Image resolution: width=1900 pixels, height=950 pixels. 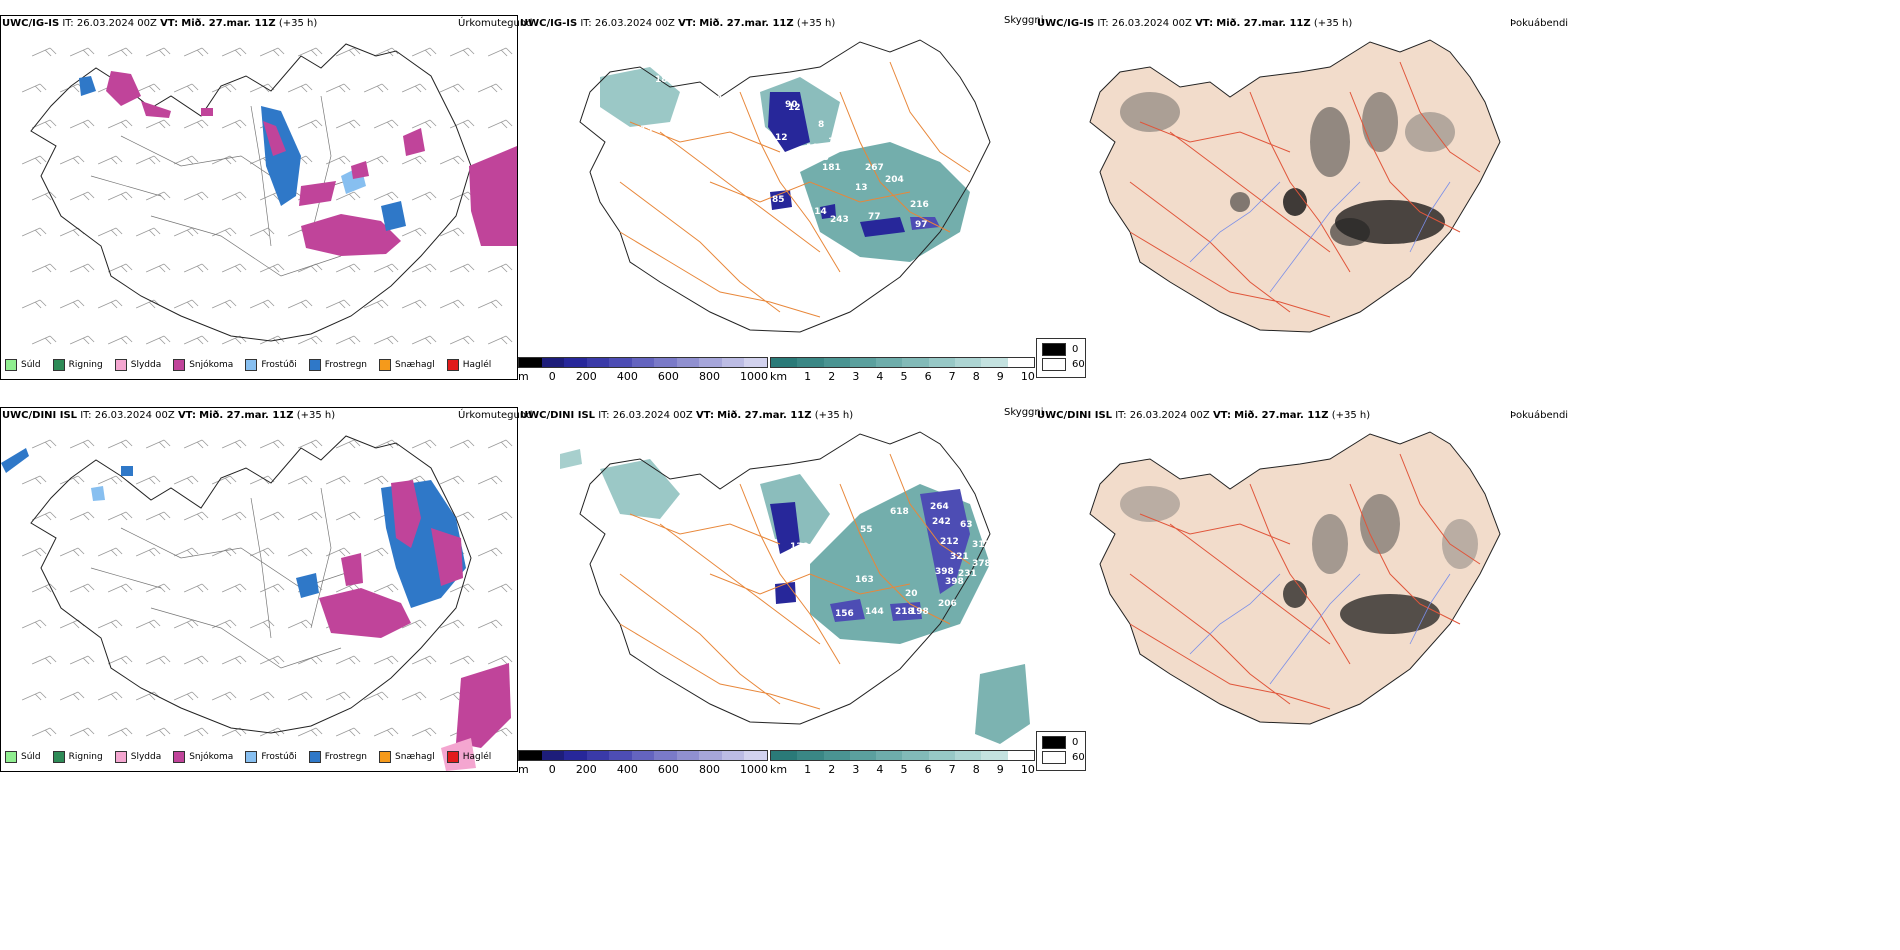 What do you see at coordinates (966, 525) in the screenshot?
I see `visibility-value-label: 63` at bounding box center [966, 525].